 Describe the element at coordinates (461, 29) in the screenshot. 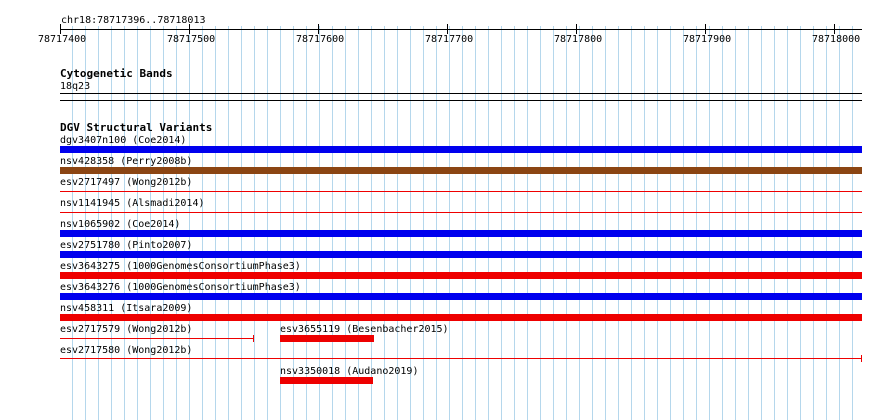

I see `ruler-axis` at that location.